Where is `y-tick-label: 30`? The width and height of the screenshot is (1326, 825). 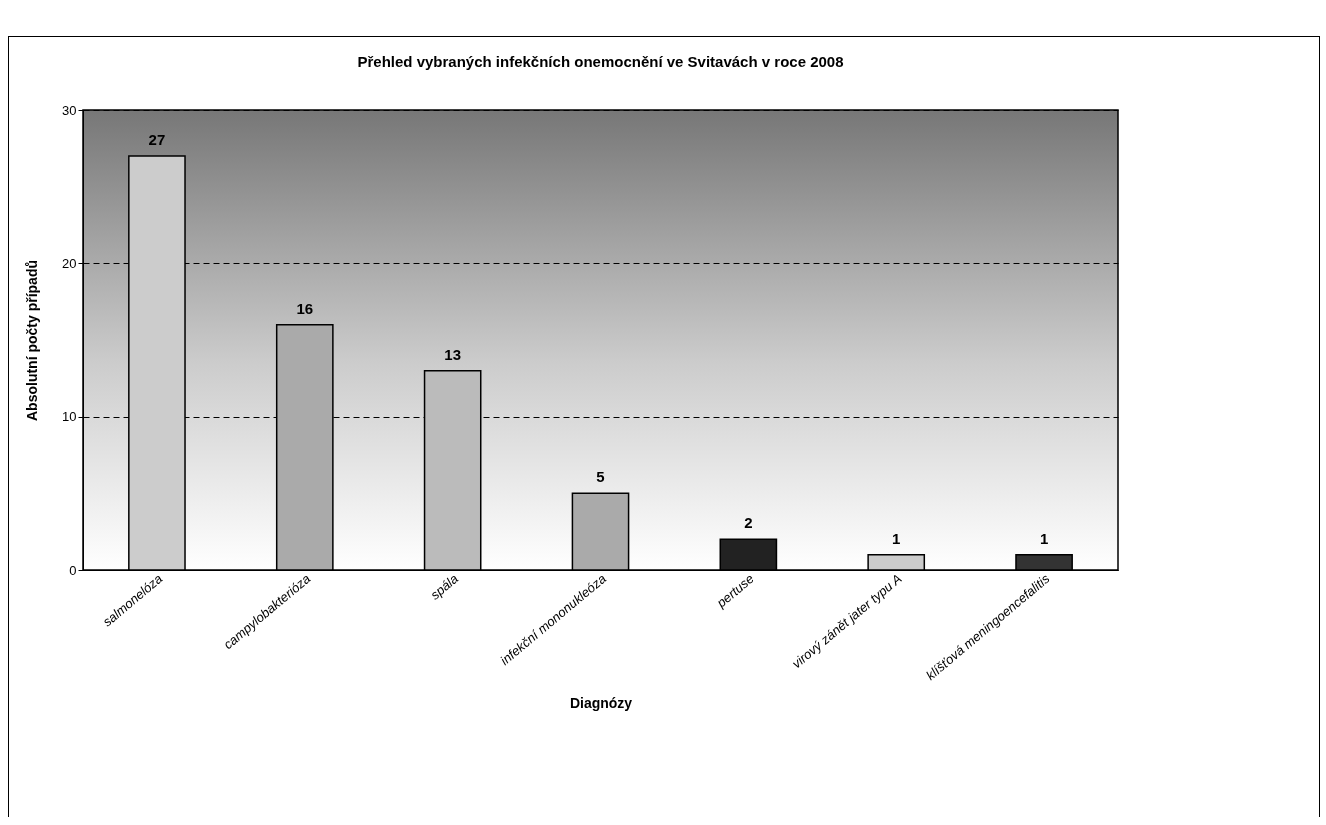
y-tick-label: 30 is located at coordinates (69, 110).